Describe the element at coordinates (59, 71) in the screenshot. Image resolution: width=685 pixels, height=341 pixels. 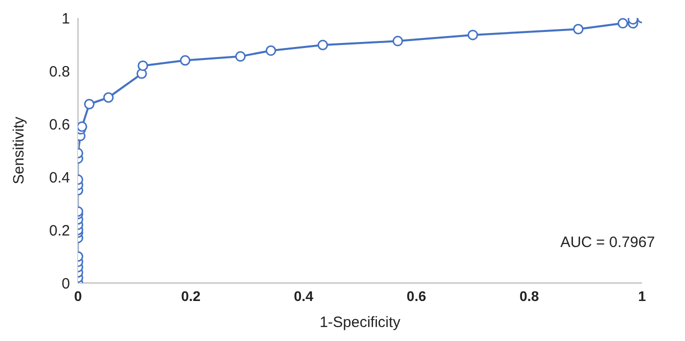
I see `y-tick-label: 0.8` at that location.